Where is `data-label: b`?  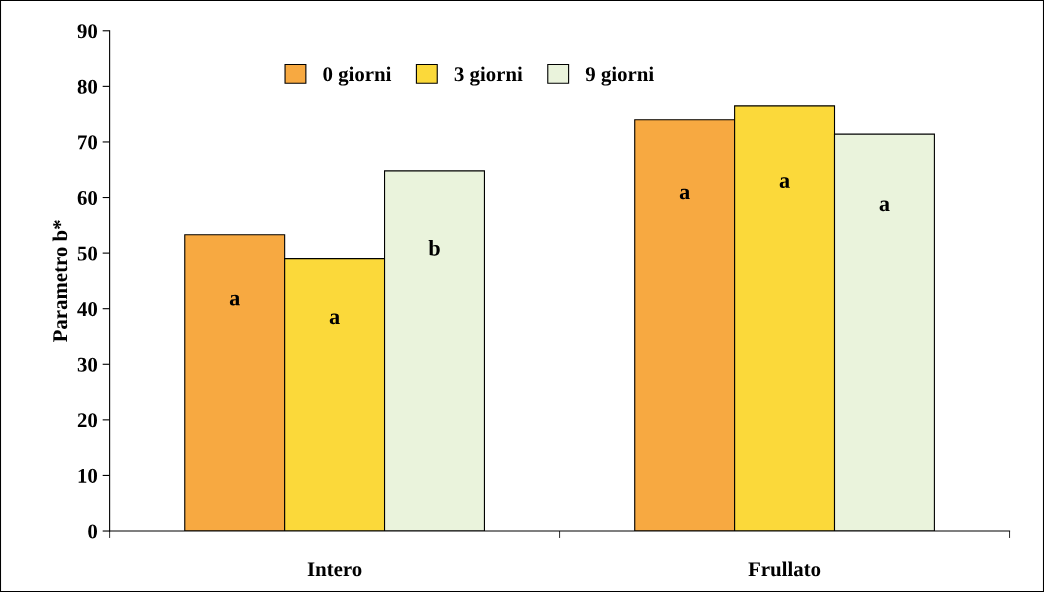
data-label: b is located at coordinates (434, 248).